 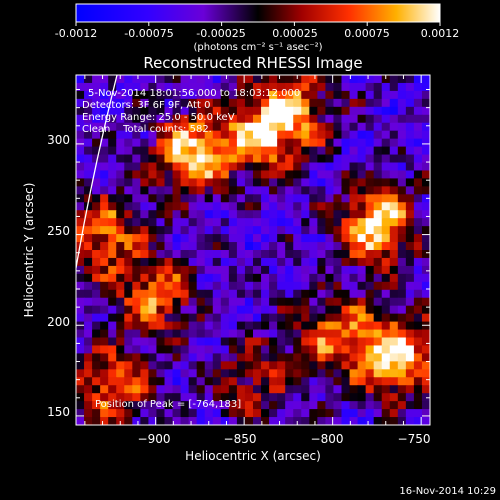 I want to click on x-axis-label: Heliocentric X (arcsec), so click(x=253, y=456).